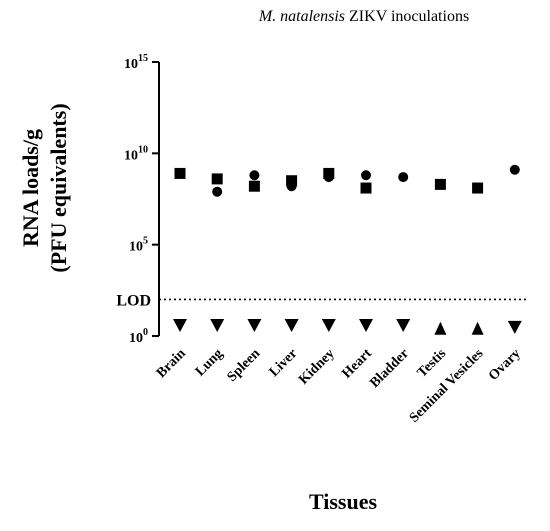 This screenshot has height=531, width=550. Describe the element at coordinates (343, 501) in the screenshot. I see `x-axis-title: Tissues` at that location.